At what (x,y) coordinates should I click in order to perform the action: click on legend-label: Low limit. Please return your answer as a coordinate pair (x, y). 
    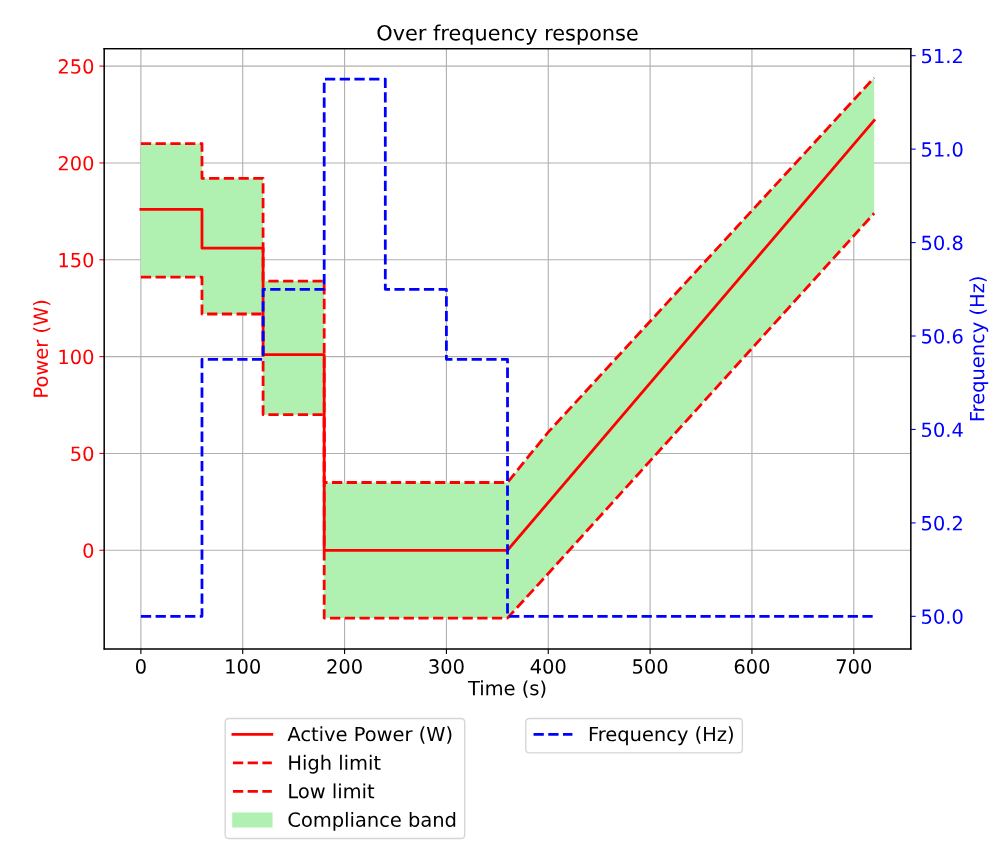
    Looking at the image, I should click on (332, 791).